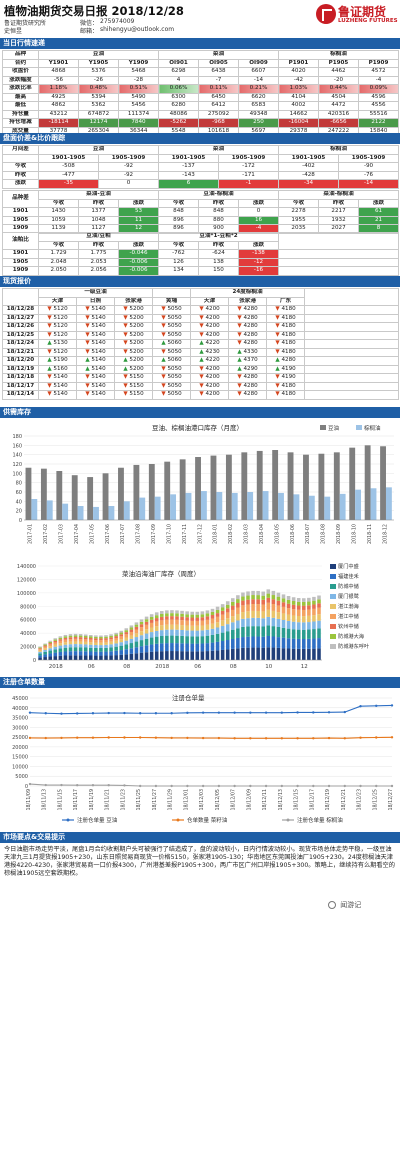 This screenshot has width=400, height=1158. Describe the element at coordinates (92, 800) in the screenshot. I see `x-tick-label: 18/11/19` at that location.